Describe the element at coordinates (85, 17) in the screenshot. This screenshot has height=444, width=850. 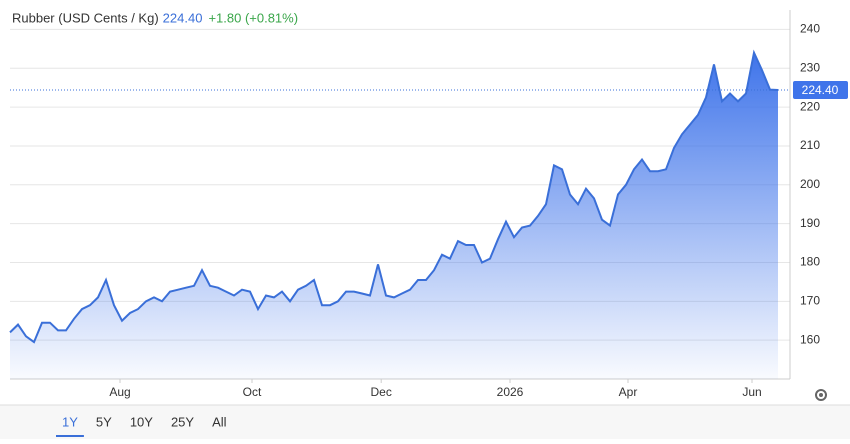
I see `chart-title: Rubber (USD Cents / Kg)` at that location.